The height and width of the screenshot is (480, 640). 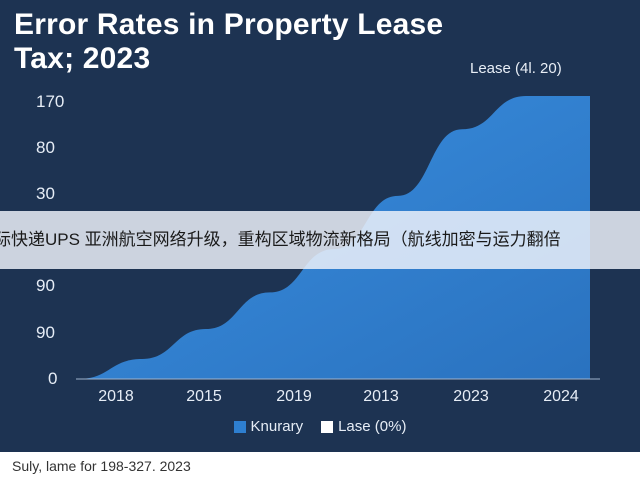 I want to click on overlay-news-banner: 际快递UPS 亚洲航空网络升级，重构区域物流新格局（航线加密与运力翻倍, so click(x=320, y=240).